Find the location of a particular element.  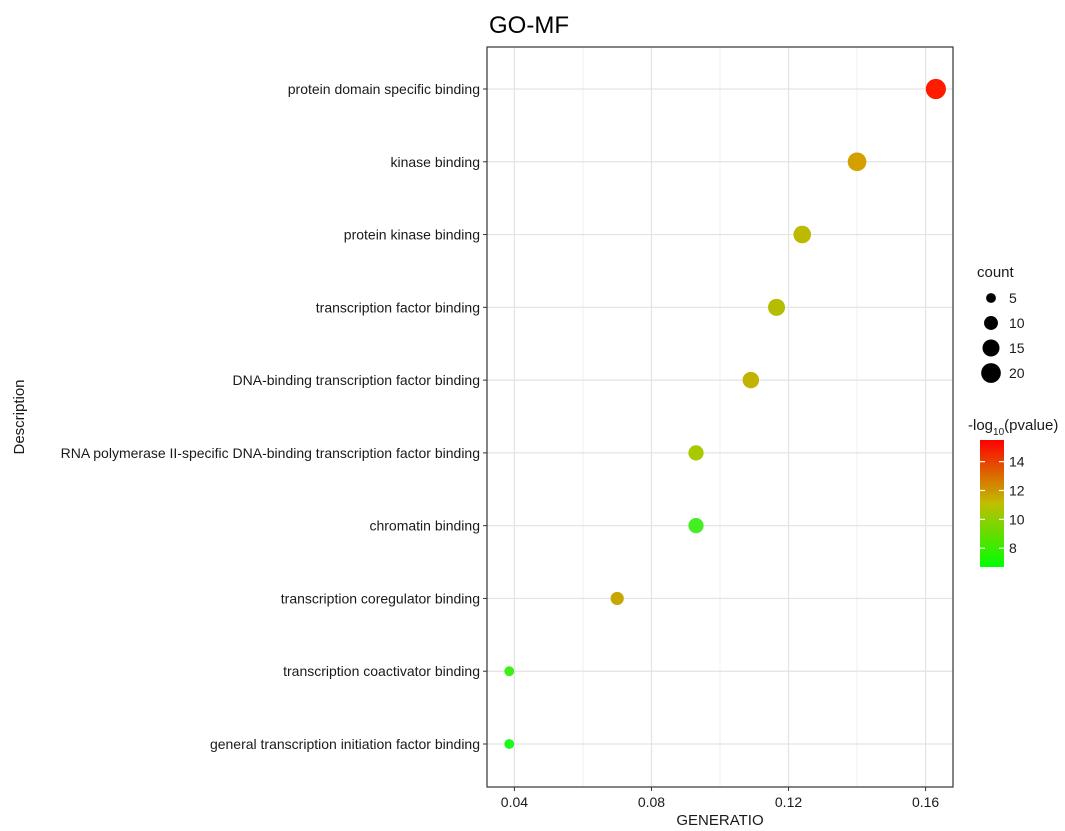

x-tick-labels: 0.04 0.08 0.12 0.16 is located at coordinates (720, 798).